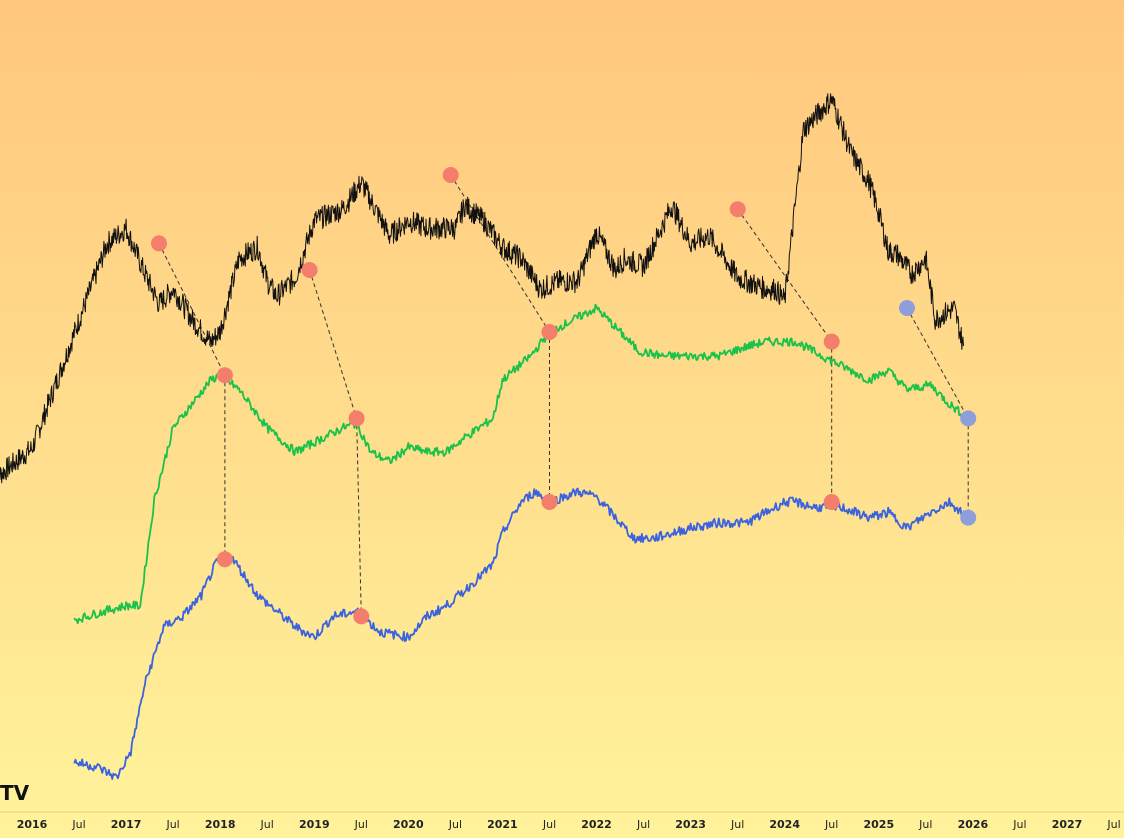 This screenshot has height=838, width=1124. Describe the element at coordinates (968, 418) in the screenshot. I see `marker-trough-green` at that location.